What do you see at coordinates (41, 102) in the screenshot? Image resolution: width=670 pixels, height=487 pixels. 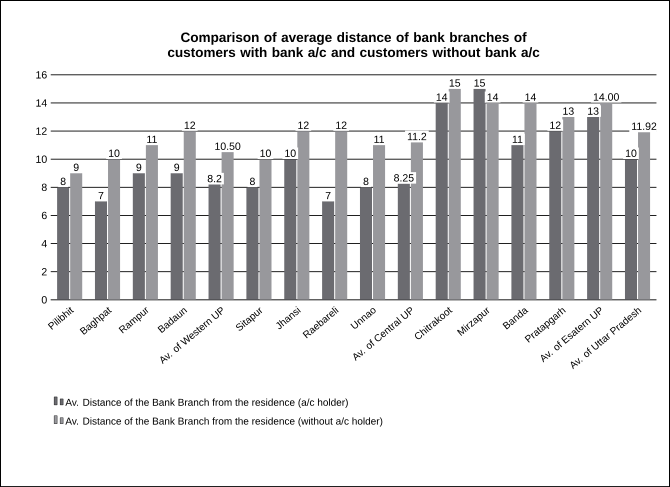 I see `y-tick-label: 14` at bounding box center [41, 102].